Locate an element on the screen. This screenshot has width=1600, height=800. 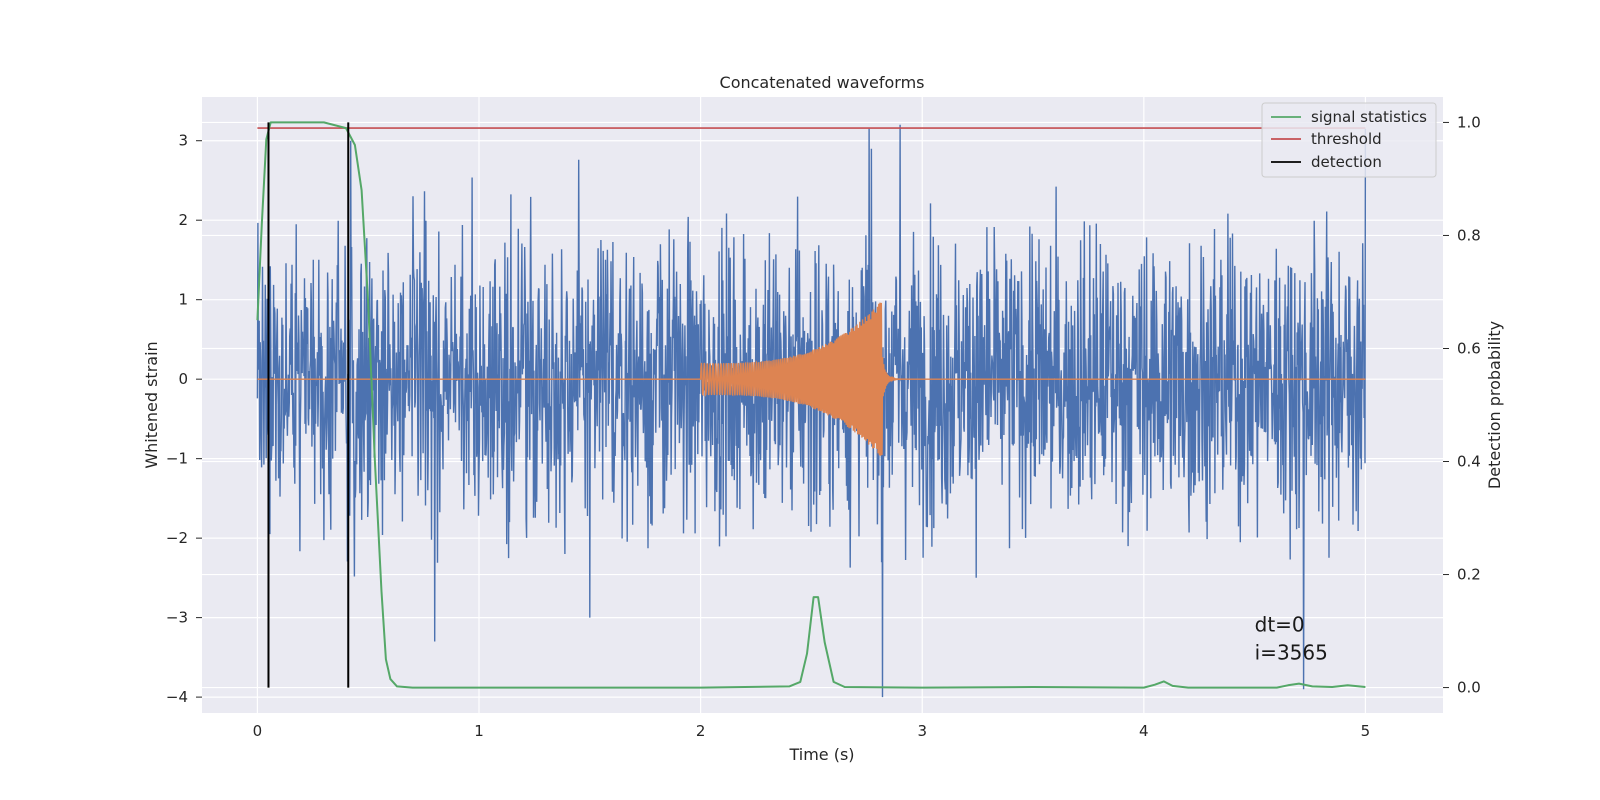
x-tick-label: 1 is located at coordinates (479, 731).